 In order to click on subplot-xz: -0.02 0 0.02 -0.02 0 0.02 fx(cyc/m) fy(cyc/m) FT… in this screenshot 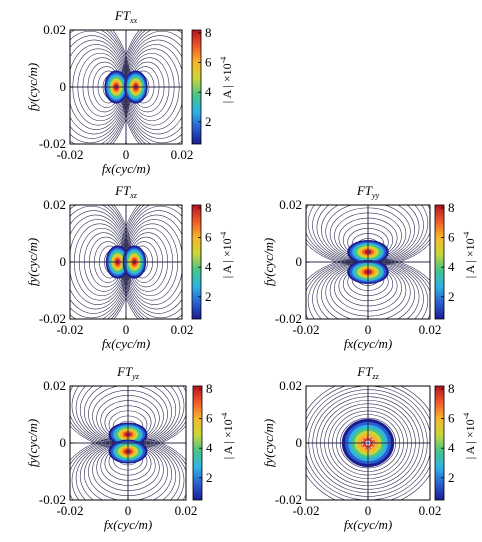, I will do `click(129, 267)`.